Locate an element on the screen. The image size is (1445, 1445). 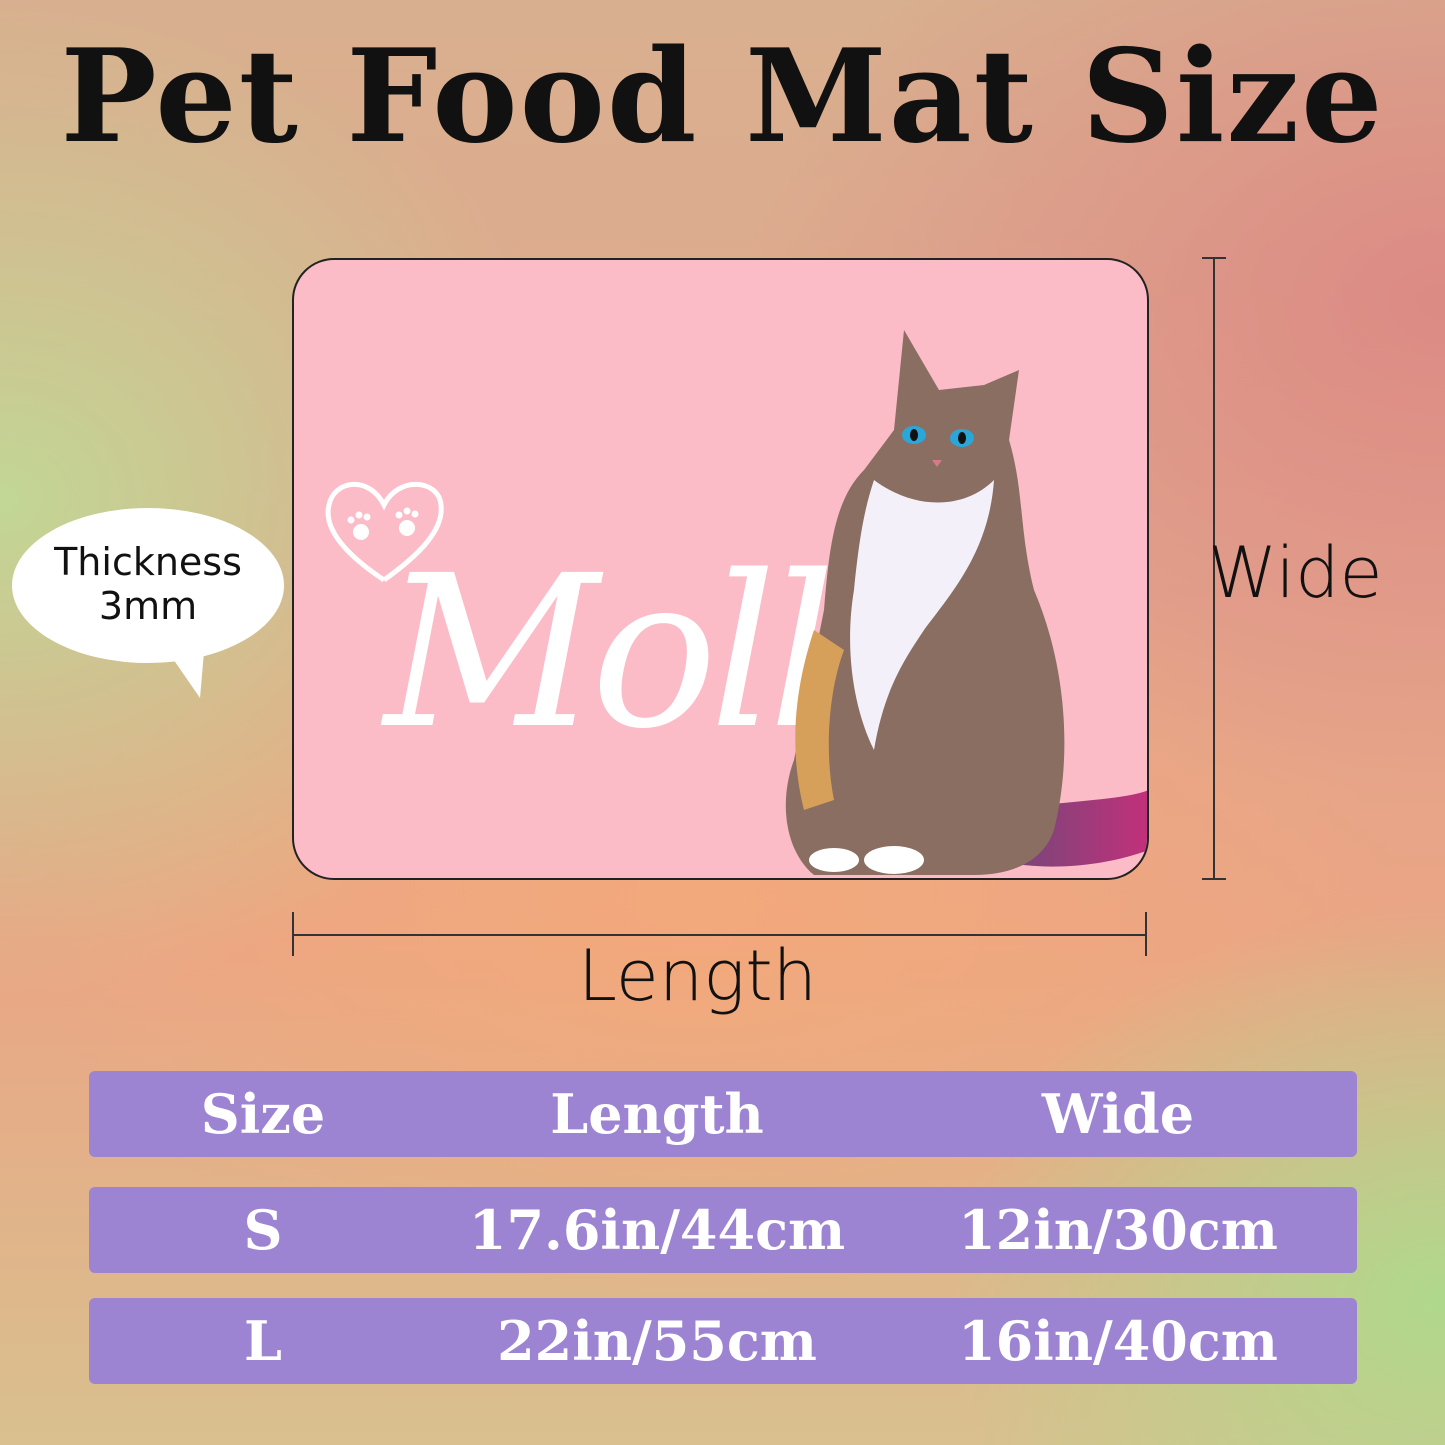
thickness-label: Thickness is located at coordinates (148, 562).